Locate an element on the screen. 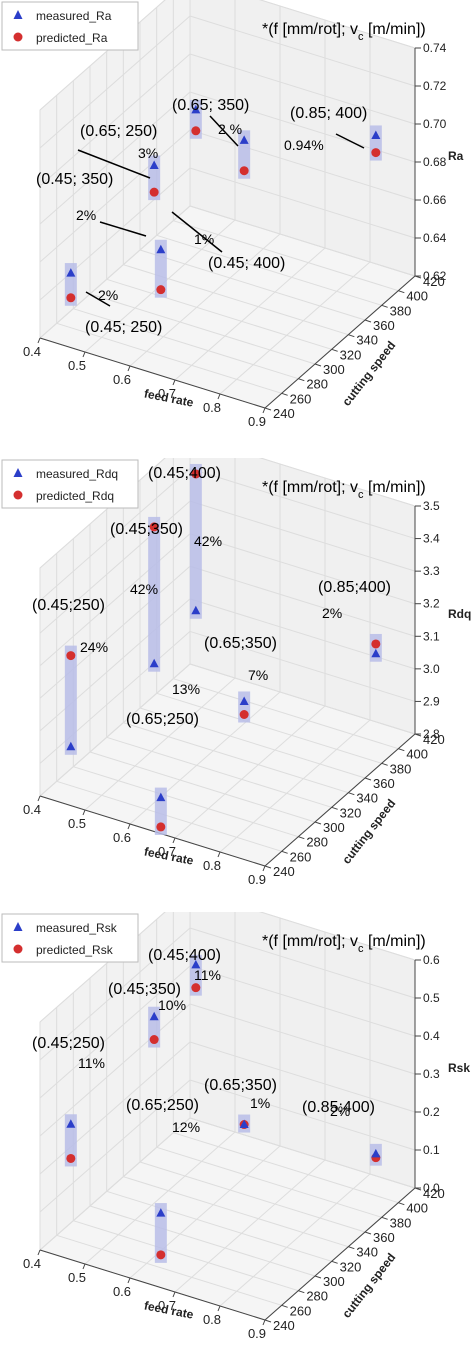 The image size is (474, 1348). legend-measured-label: measured_Rsk is located at coordinates (77, 928).